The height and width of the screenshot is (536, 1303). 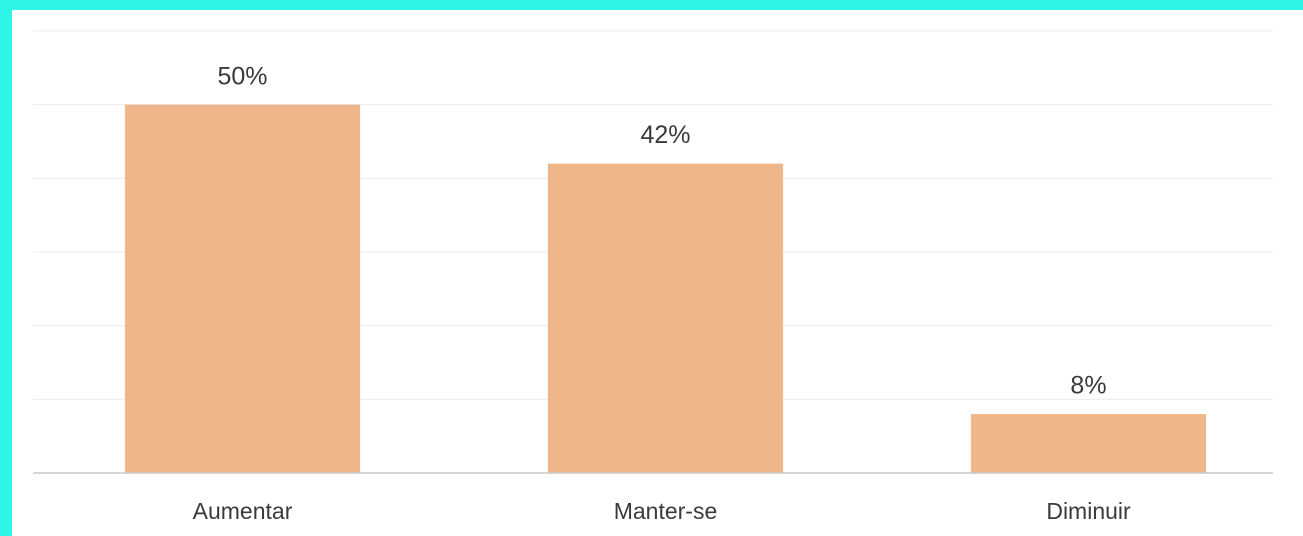 What do you see at coordinates (1088, 511) in the screenshot?
I see `x-tick-label: Diminuir` at bounding box center [1088, 511].